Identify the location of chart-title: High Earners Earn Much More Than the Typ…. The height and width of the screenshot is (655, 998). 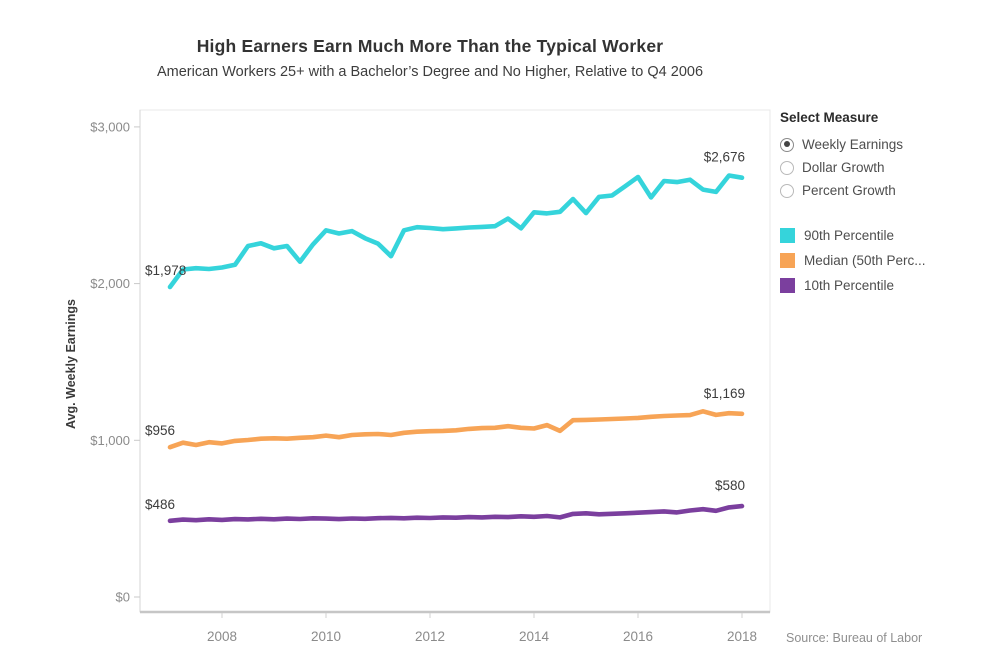
(430, 46).